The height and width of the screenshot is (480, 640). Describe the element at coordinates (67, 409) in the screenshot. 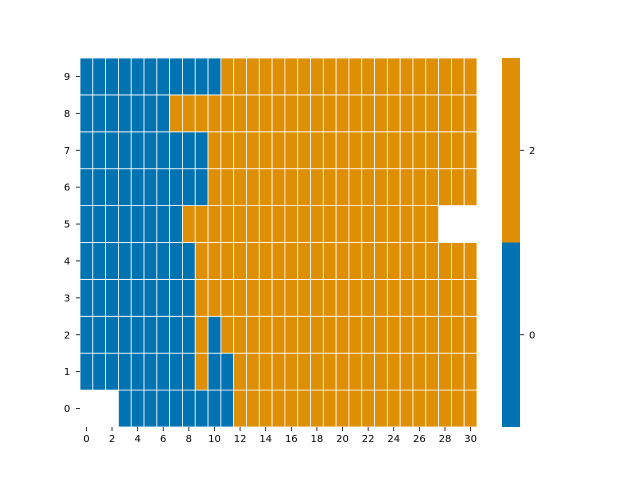

I see `y-tick-label: 0` at that location.